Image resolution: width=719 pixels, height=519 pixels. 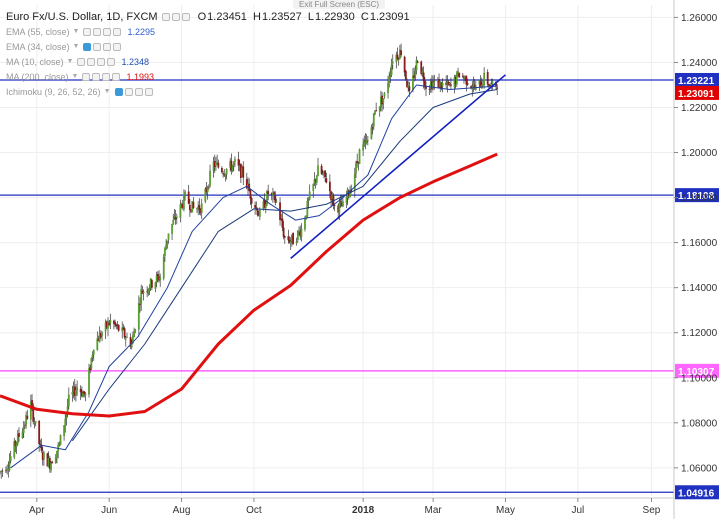 I want to click on time-tick-label: Oct, so click(x=254, y=510).